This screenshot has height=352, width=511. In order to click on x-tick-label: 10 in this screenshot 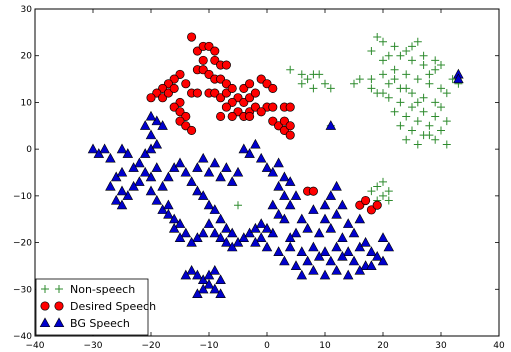, I will do `click(325, 346)`.